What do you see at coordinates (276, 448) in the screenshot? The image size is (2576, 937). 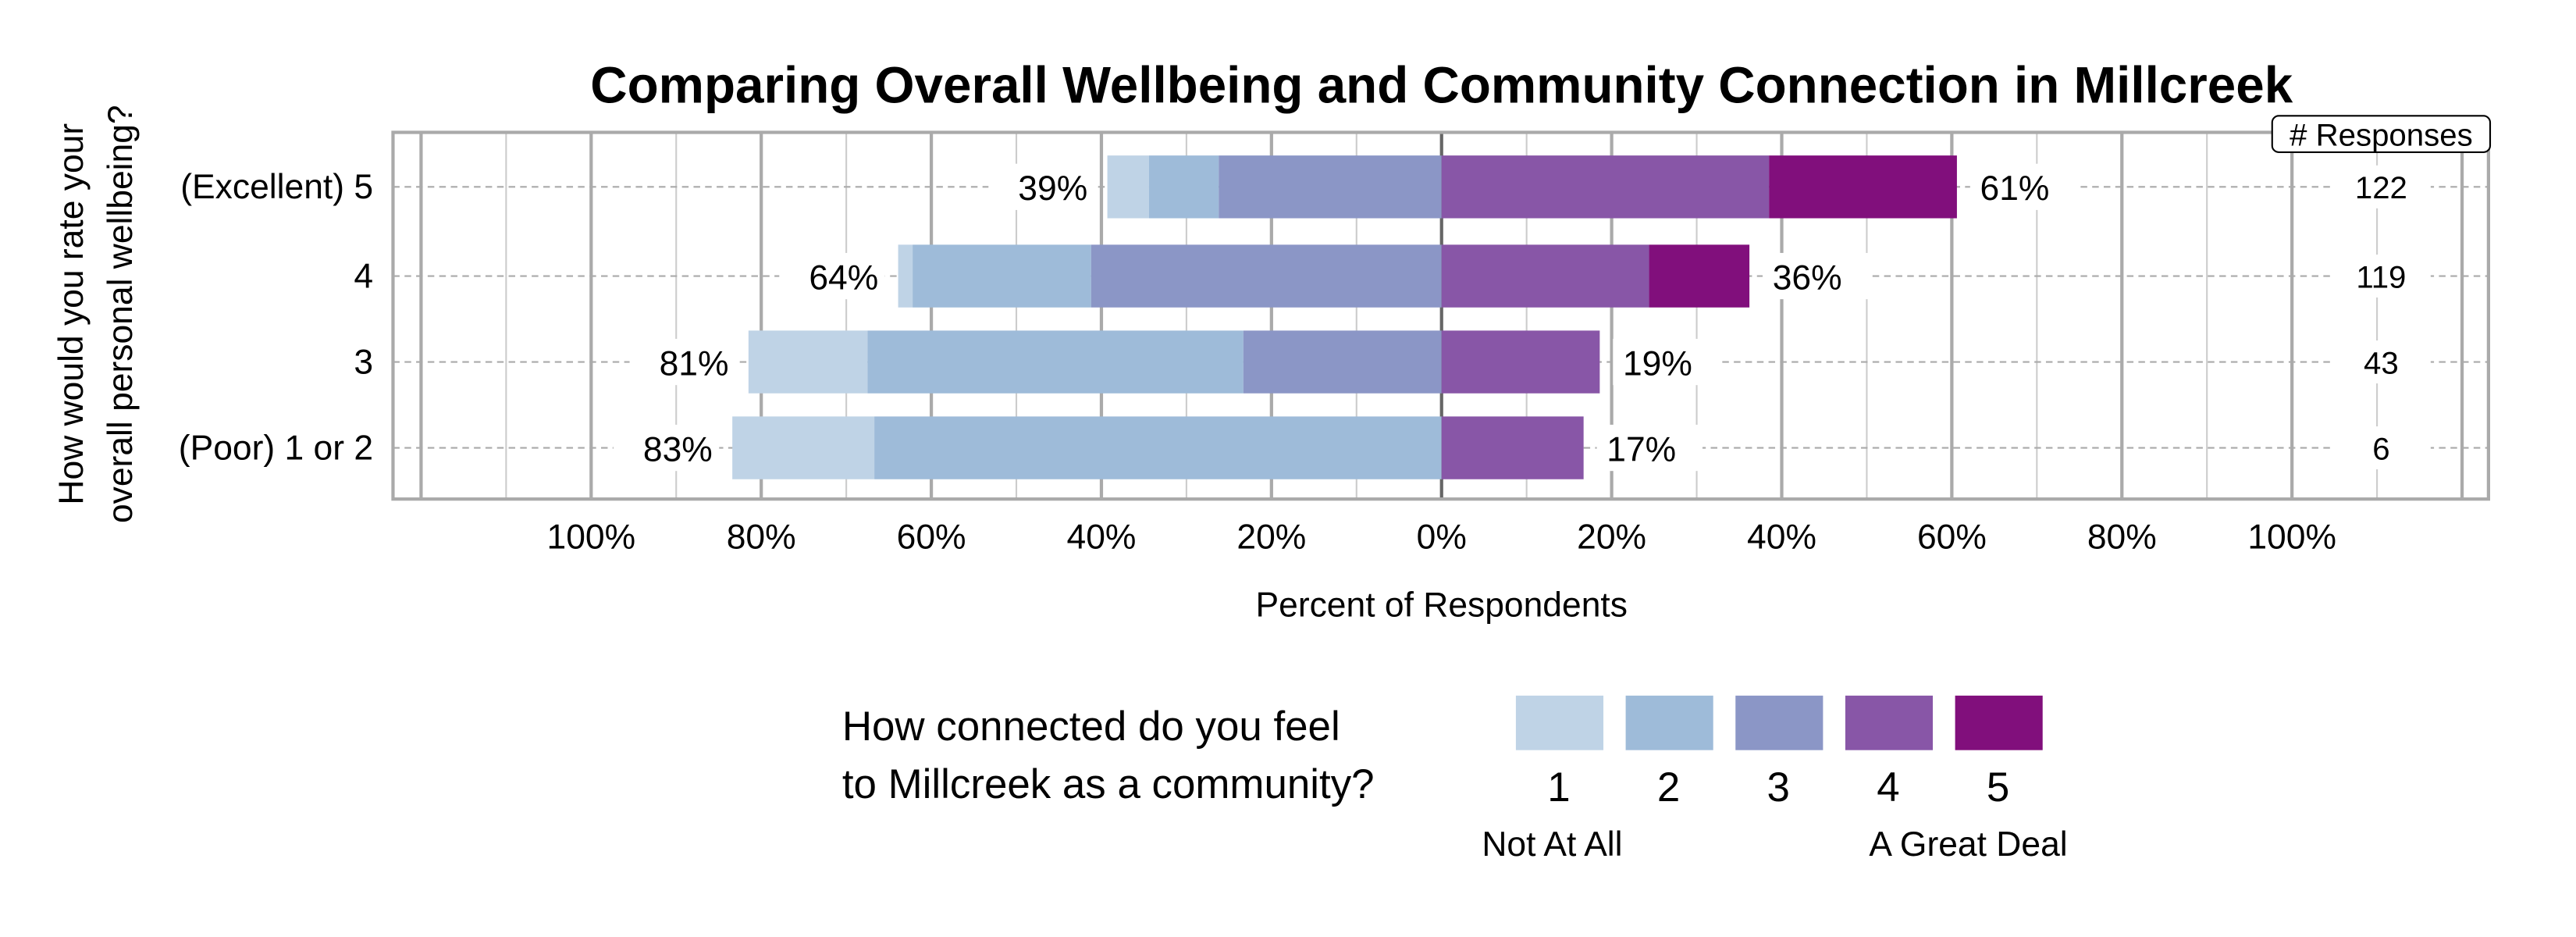 I see `y-tick-label: (Poor) 1 or 2` at bounding box center [276, 448].